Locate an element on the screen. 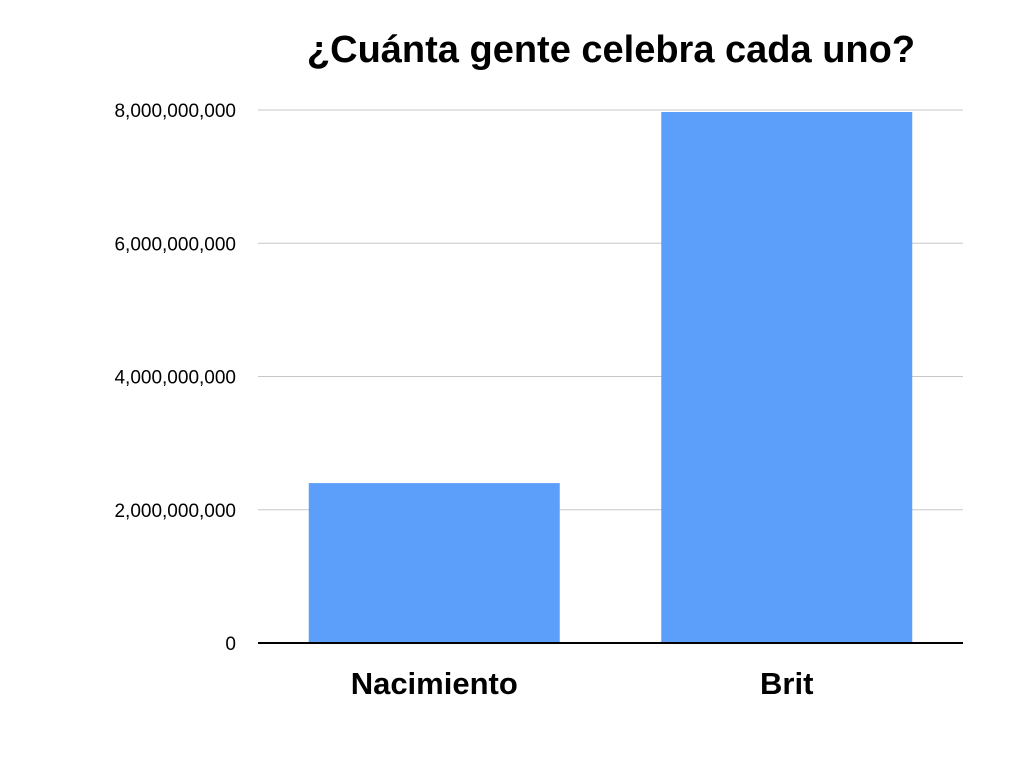 The image size is (1024, 779). y-tick-label: 2,000,000,000 is located at coordinates (175, 511).